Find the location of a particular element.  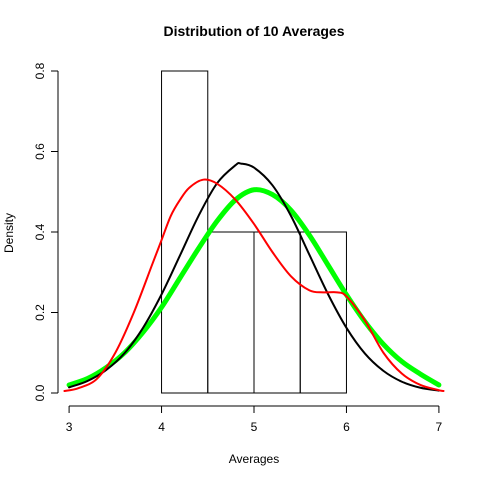

y-tick-label-2: 0.4 is located at coordinates (40, 231).